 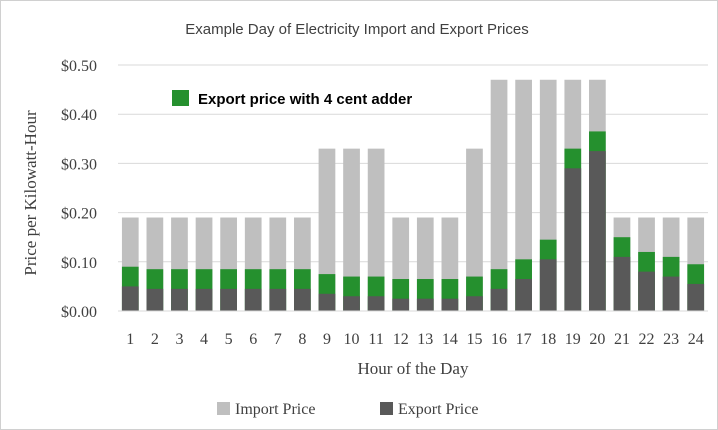 I want to click on x-tick-label: 11, so click(x=375, y=339).